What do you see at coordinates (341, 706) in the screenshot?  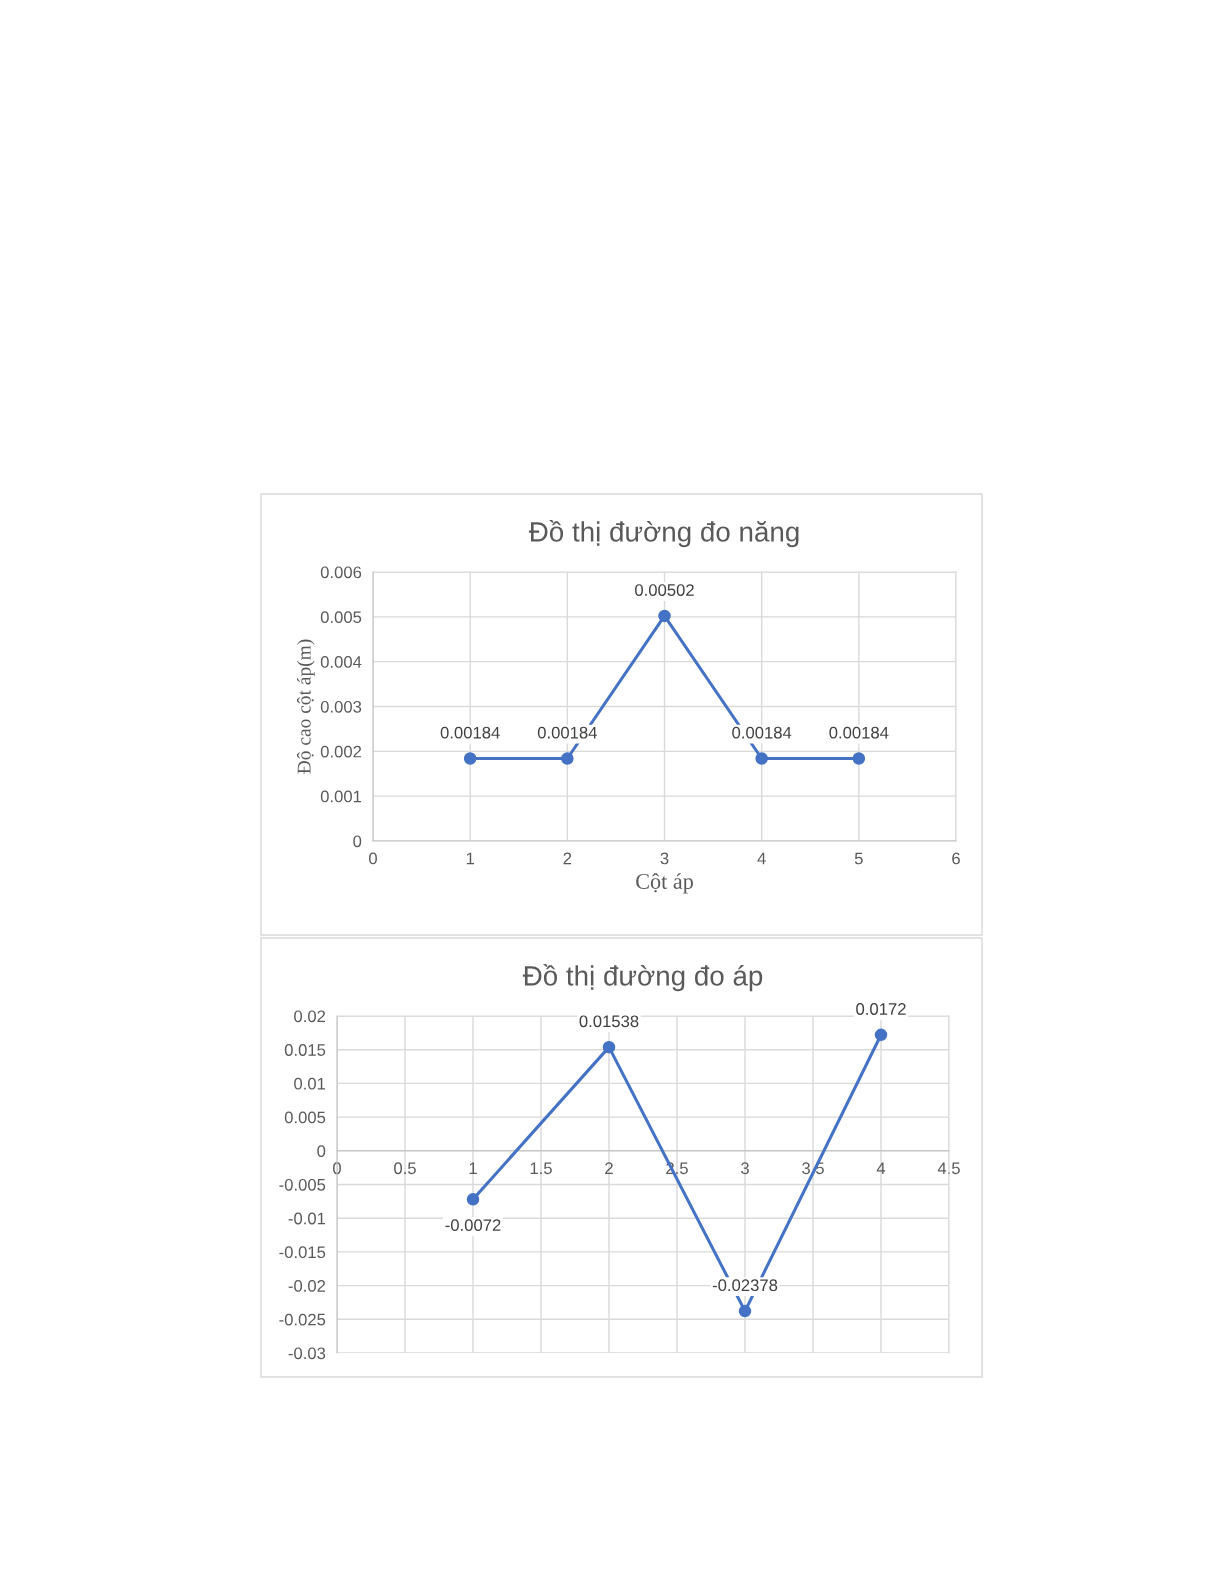 I see `y-tick-label: 0.003` at bounding box center [341, 706].